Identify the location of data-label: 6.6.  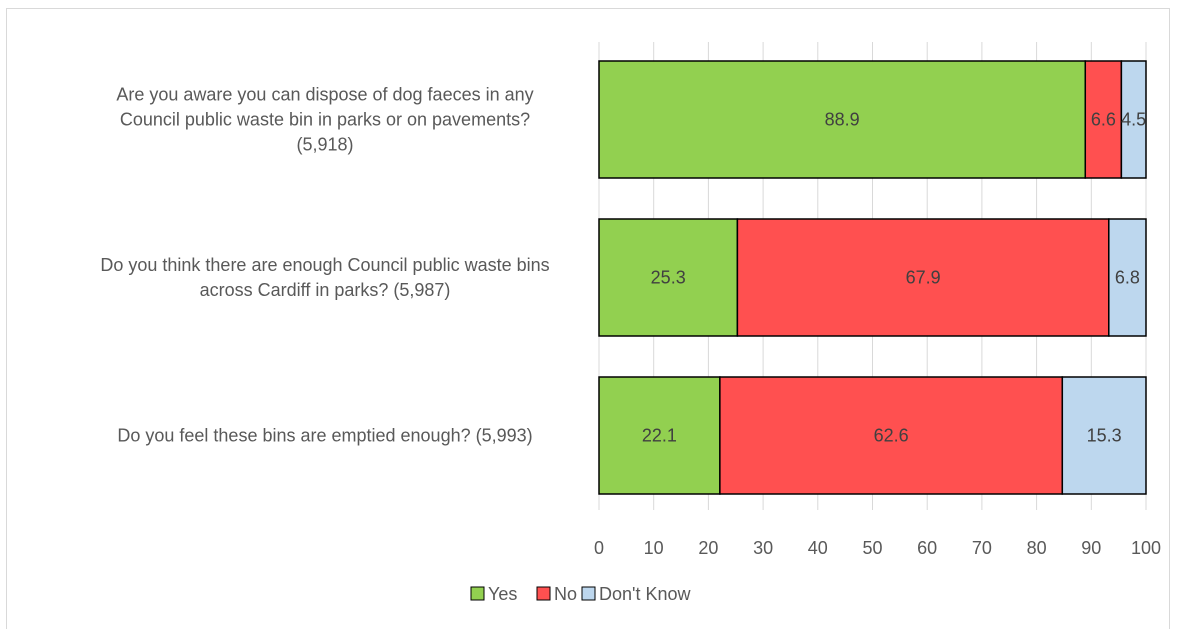
(1103, 120).